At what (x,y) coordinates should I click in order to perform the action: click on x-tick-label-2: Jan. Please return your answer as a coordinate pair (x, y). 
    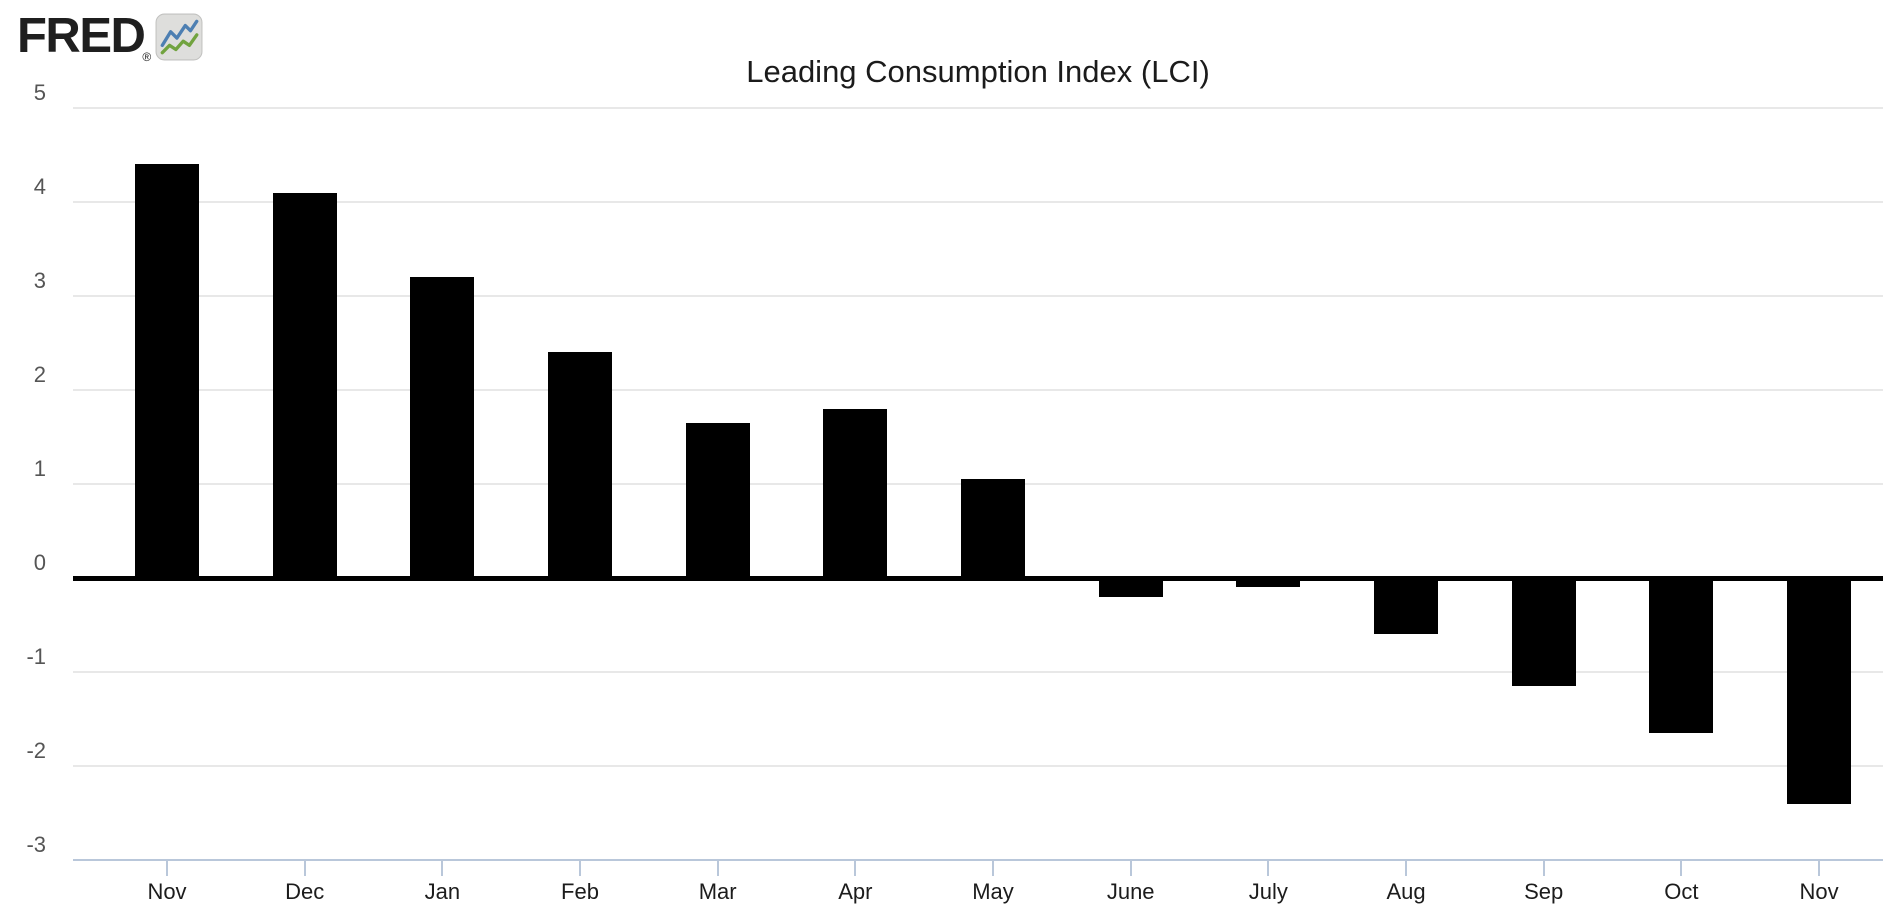
    Looking at the image, I should click on (442, 891).